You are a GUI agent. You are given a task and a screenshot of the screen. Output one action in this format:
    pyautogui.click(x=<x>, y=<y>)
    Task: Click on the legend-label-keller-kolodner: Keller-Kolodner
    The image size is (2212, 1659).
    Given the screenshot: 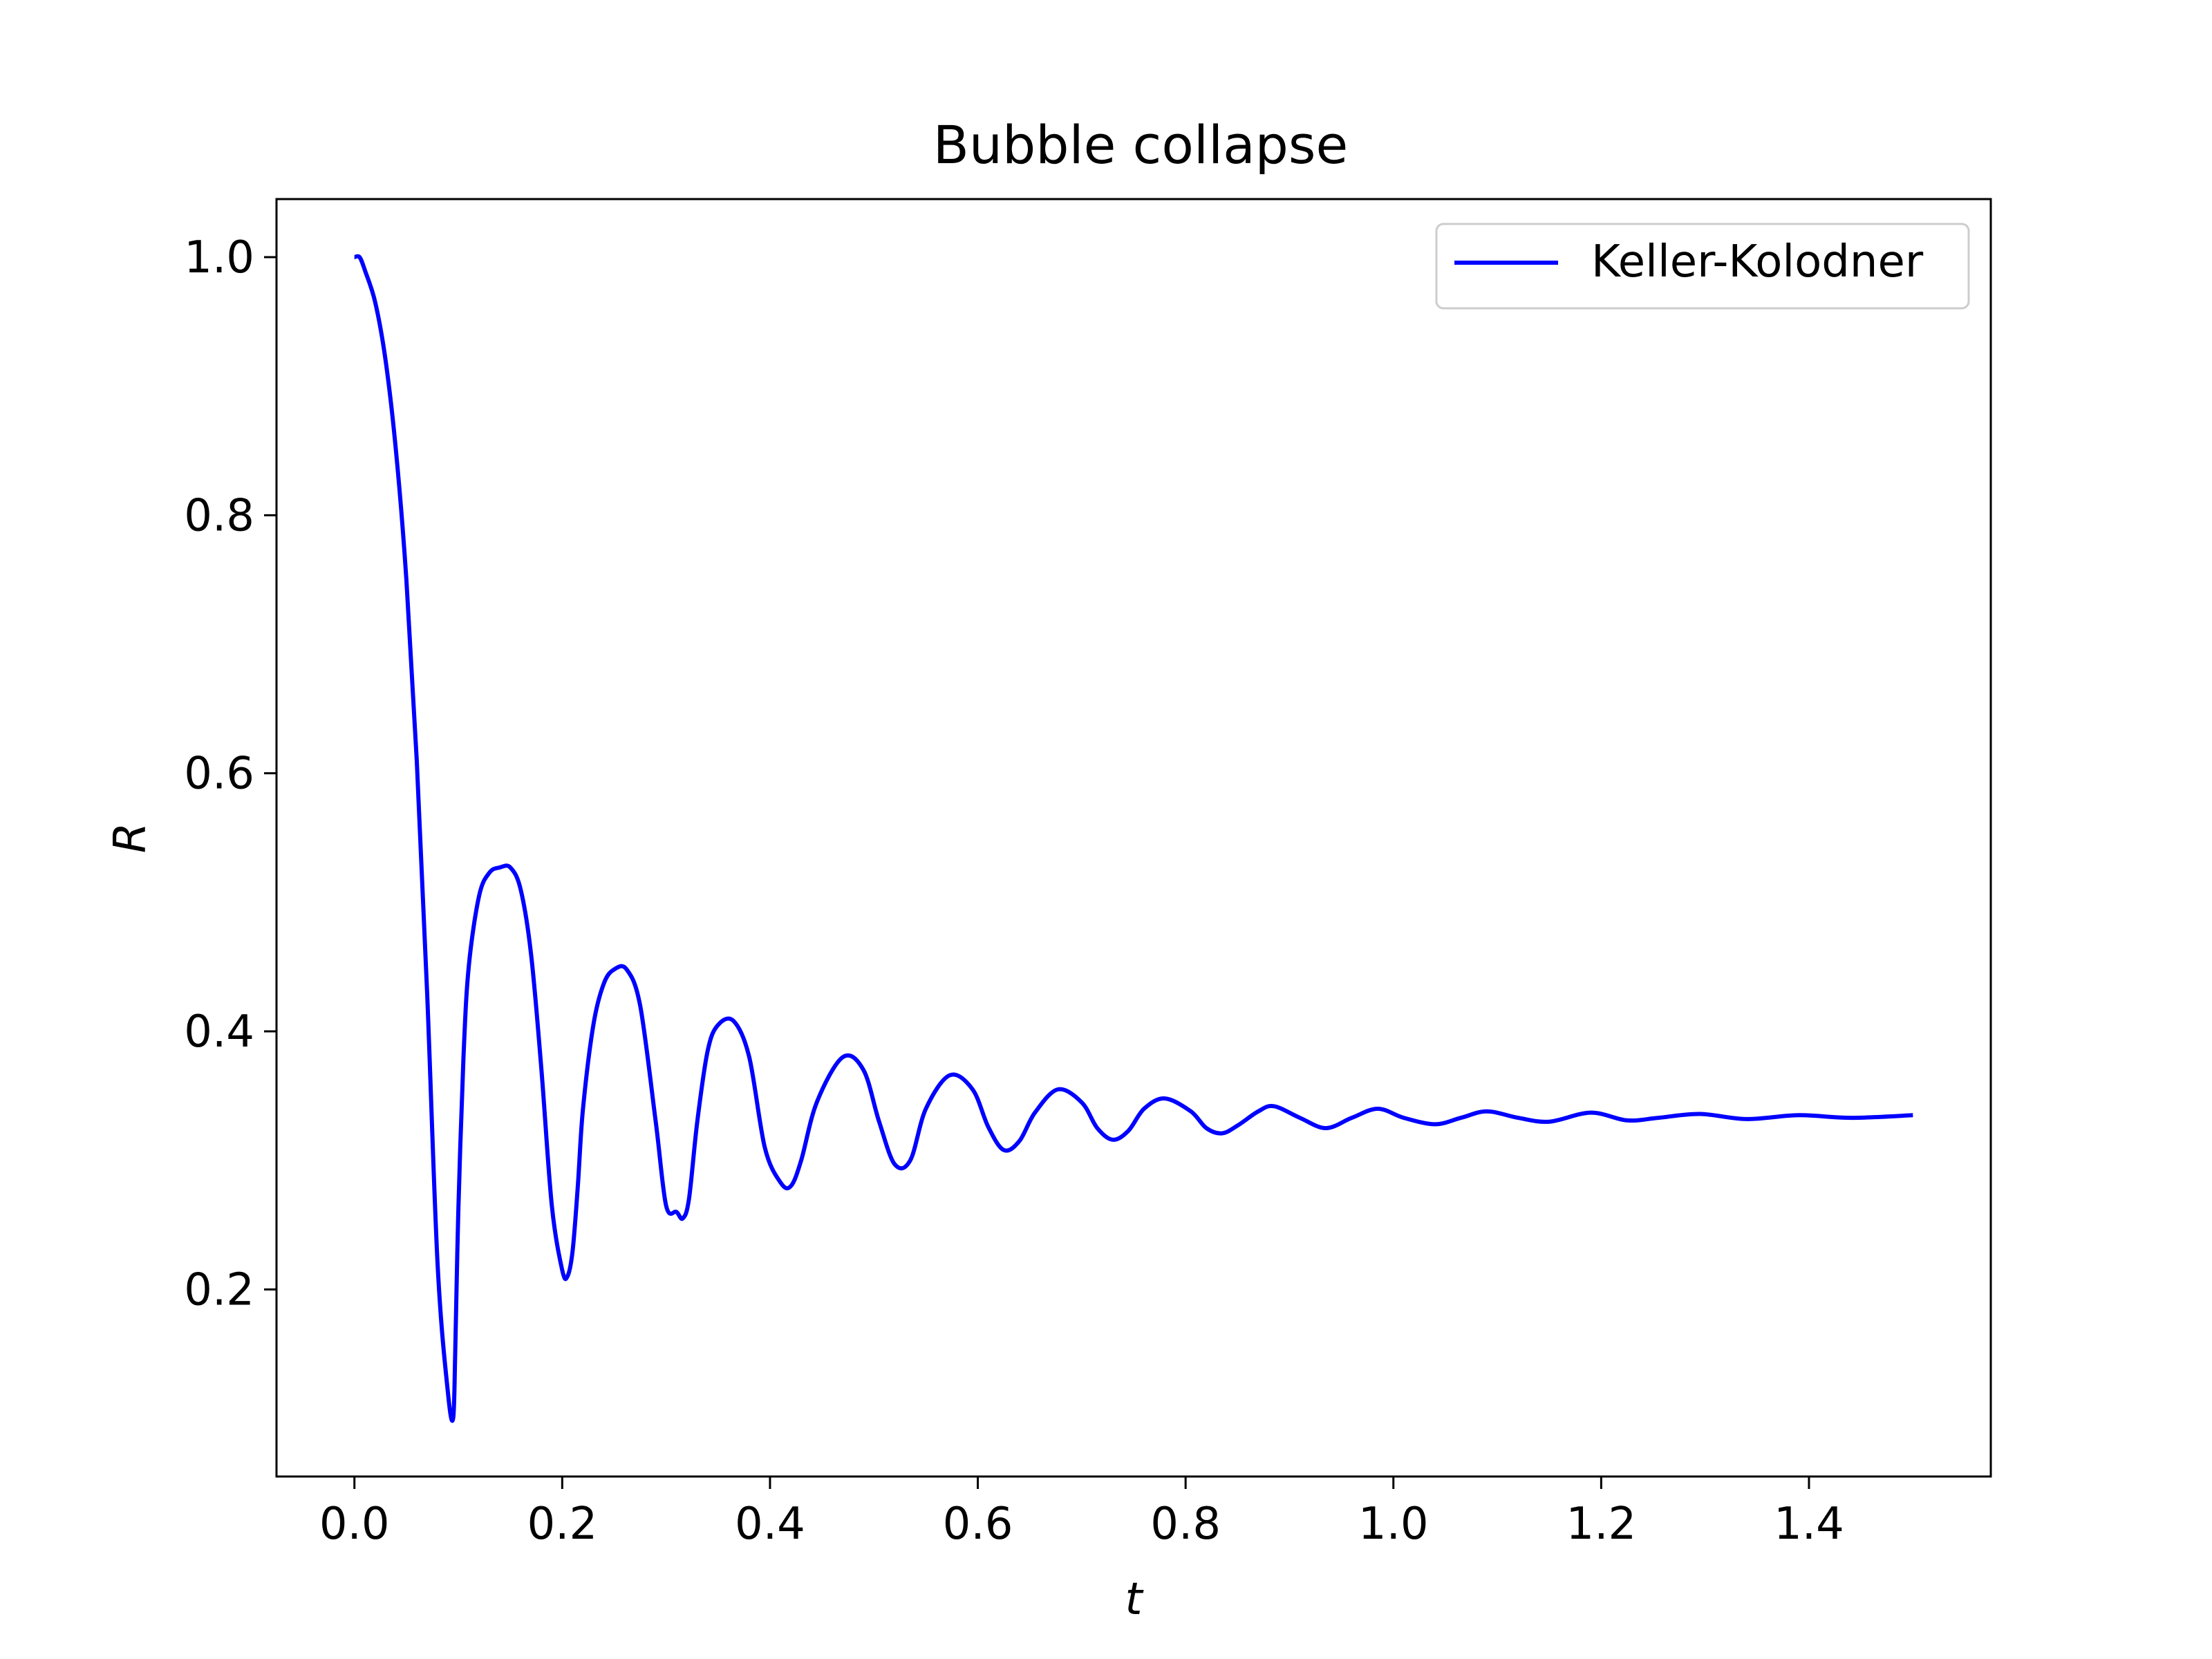 What is the action you would take?
    pyautogui.click(x=1757, y=262)
    